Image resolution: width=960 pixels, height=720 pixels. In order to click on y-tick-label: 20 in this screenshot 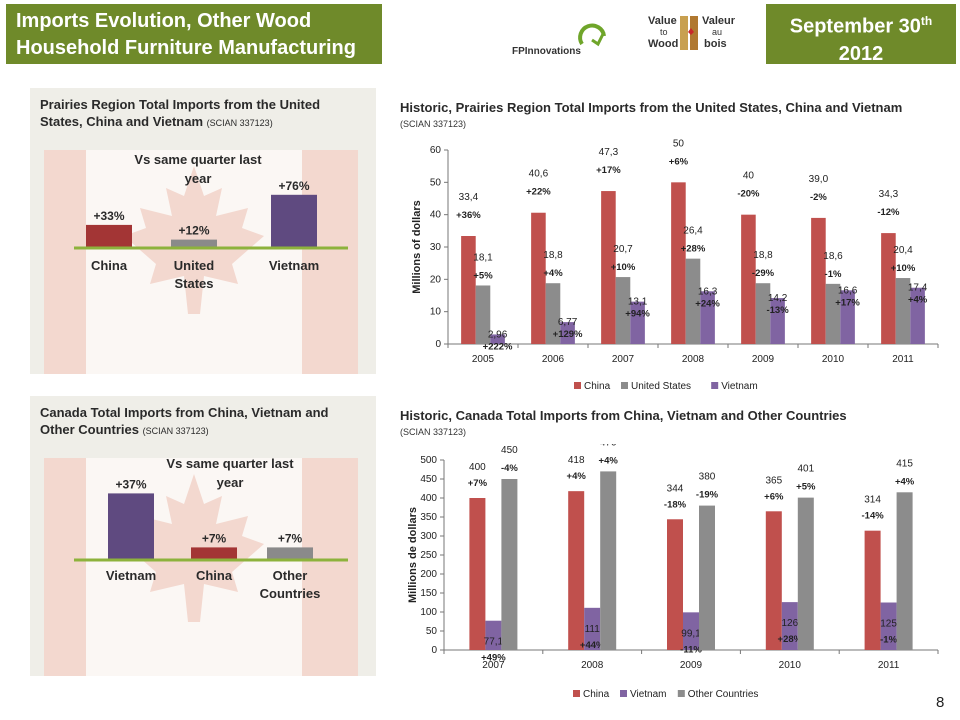, I will do `click(436, 279)`.